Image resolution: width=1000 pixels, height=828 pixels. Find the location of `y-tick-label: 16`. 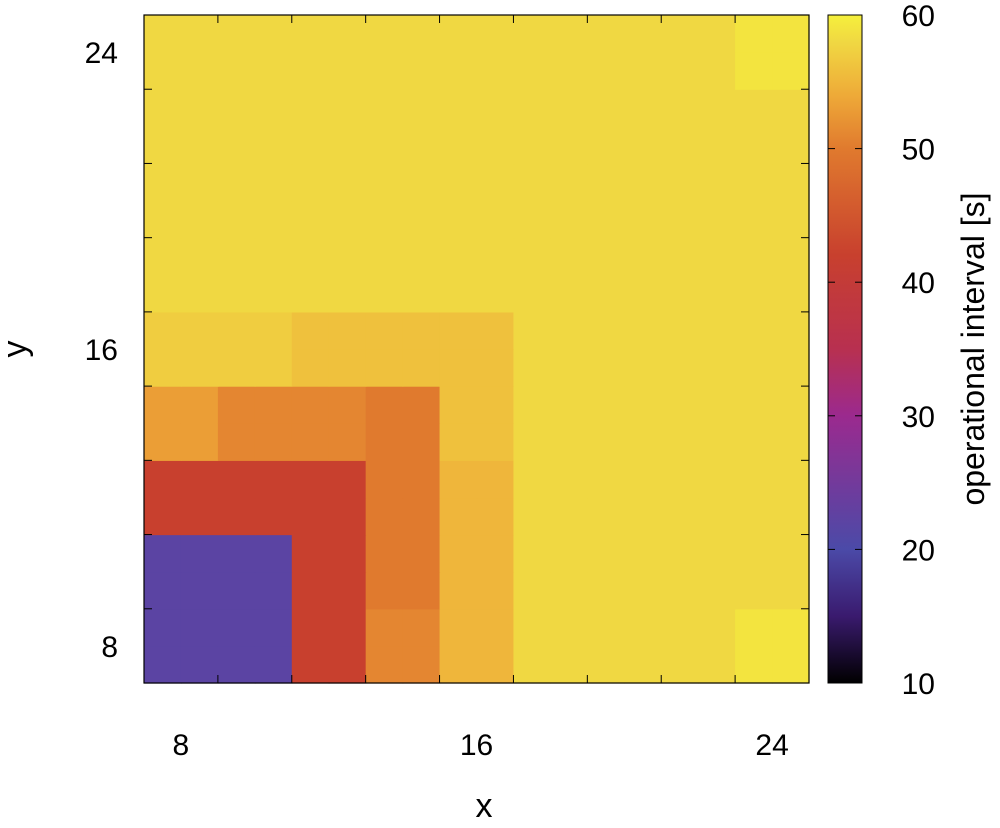

y-tick-label: 16 is located at coordinates (101, 350).